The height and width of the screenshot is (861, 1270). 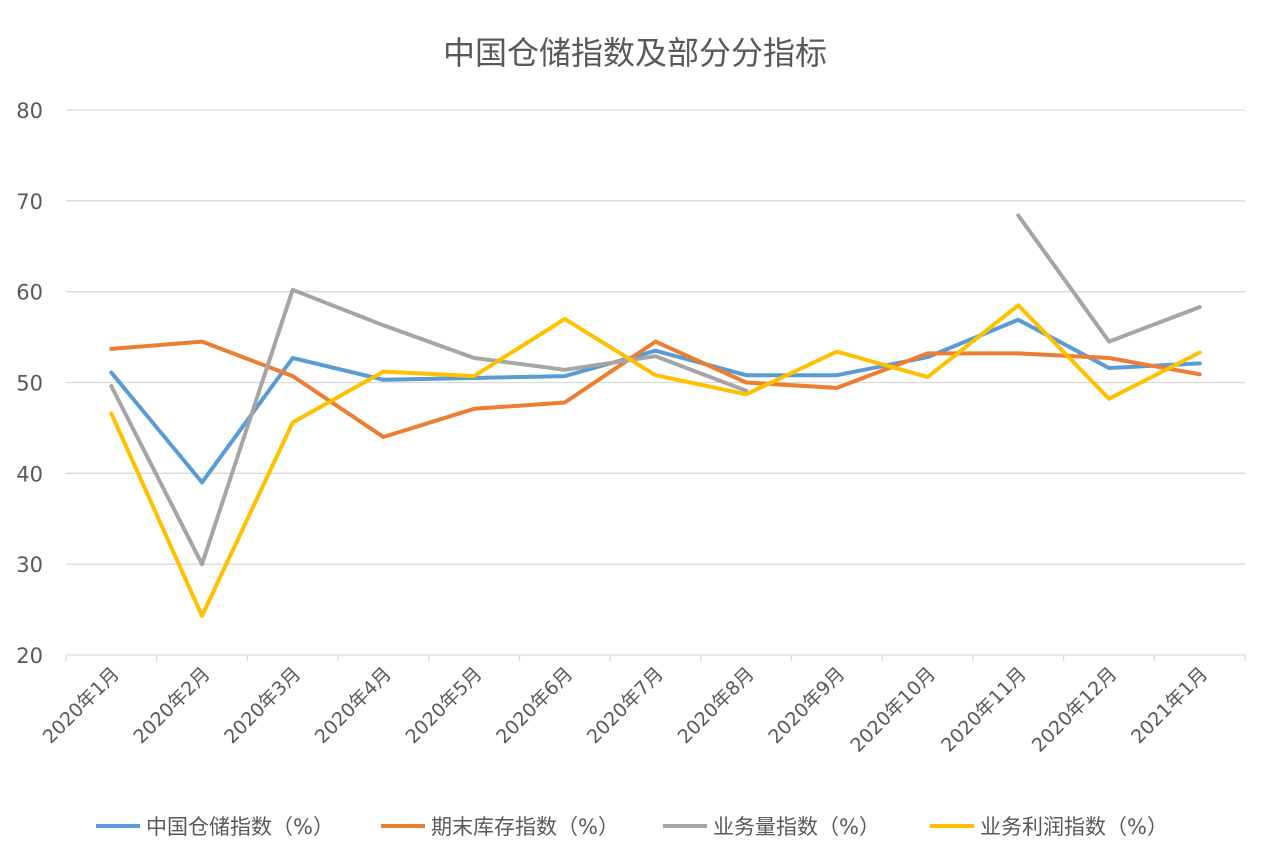 What do you see at coordinates (806, 705) in the screenshot?
I see `x-tick-label: 2020年9月` at bounding box center [806, 705].